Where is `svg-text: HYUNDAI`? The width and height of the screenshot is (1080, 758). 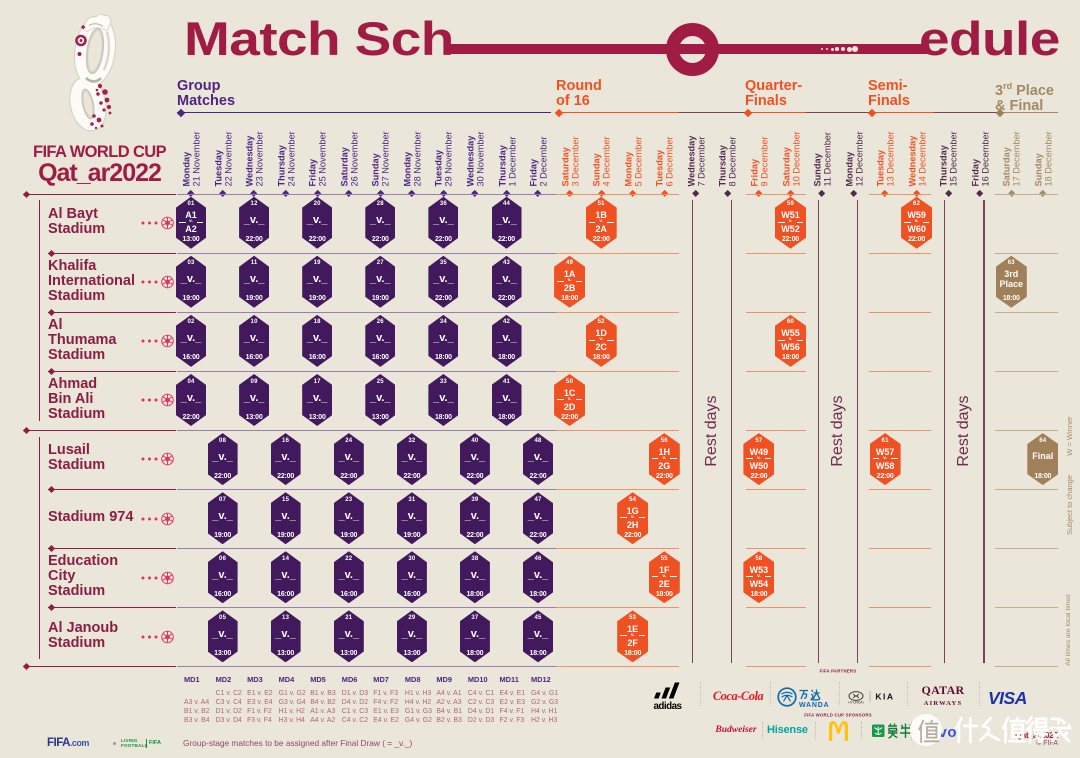 svg-text: HYUNDAI is located at coordinates (855, 702).